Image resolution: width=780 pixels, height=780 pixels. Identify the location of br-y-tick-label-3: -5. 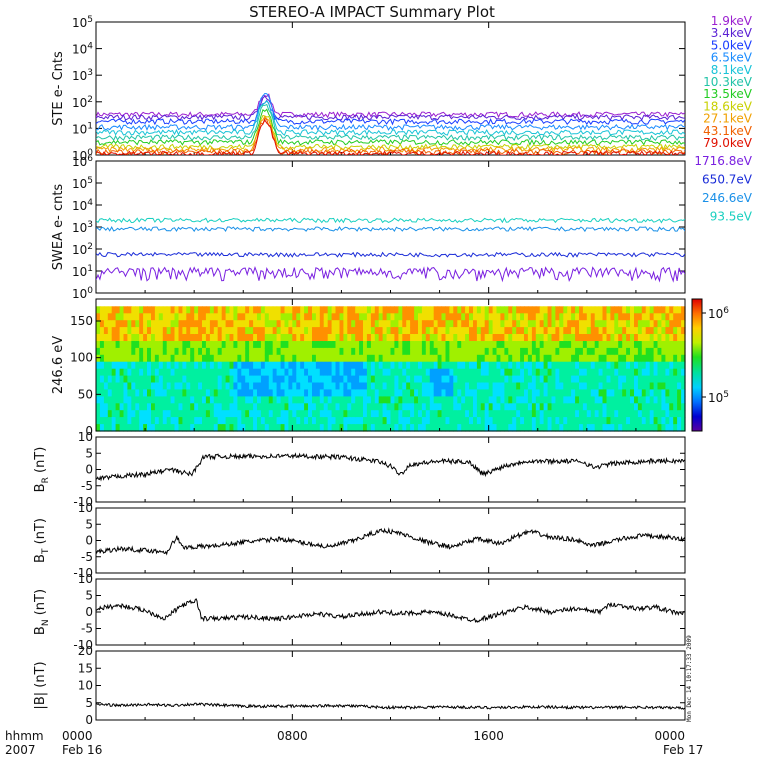
(87, 486).